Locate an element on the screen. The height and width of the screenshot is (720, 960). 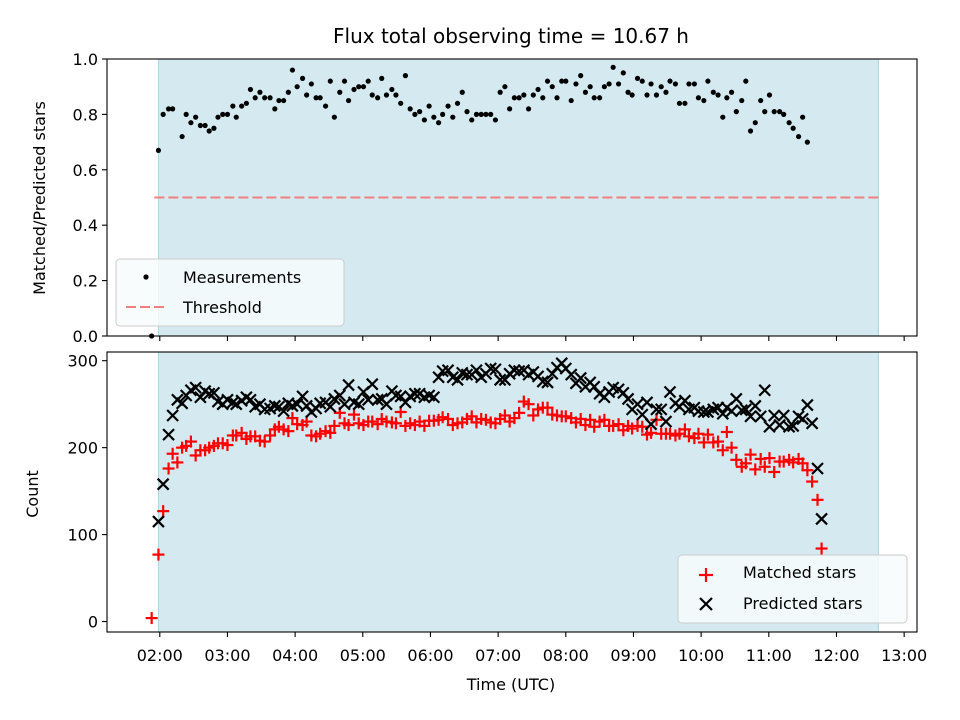
counts-y-ticks: 0 100 200 300 is located at coordinates (87, 492).